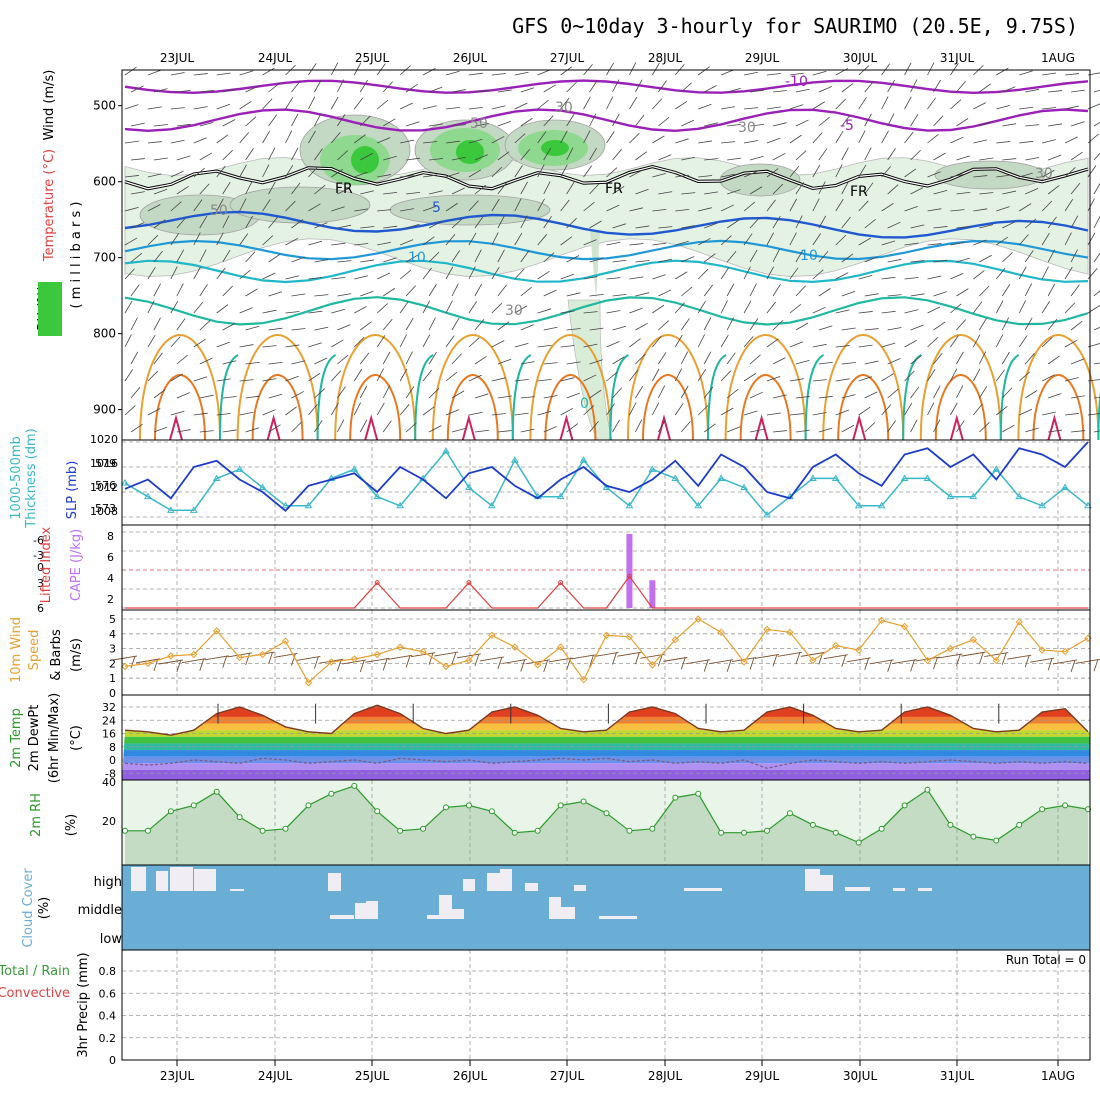  I want to click on date-label-bottom: 31JUL, so click(957, 1076).